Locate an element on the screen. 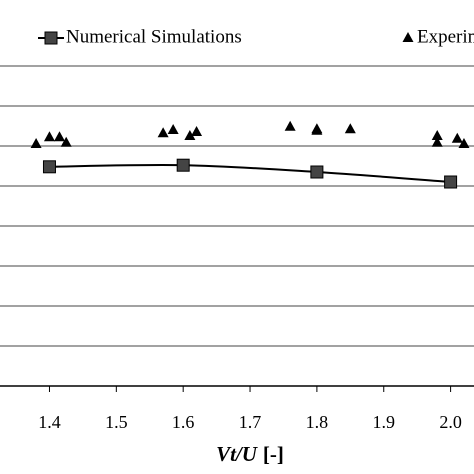 The image size is (474, 474). x-tick-label: 1.9 is located at coordinates (383, 422).